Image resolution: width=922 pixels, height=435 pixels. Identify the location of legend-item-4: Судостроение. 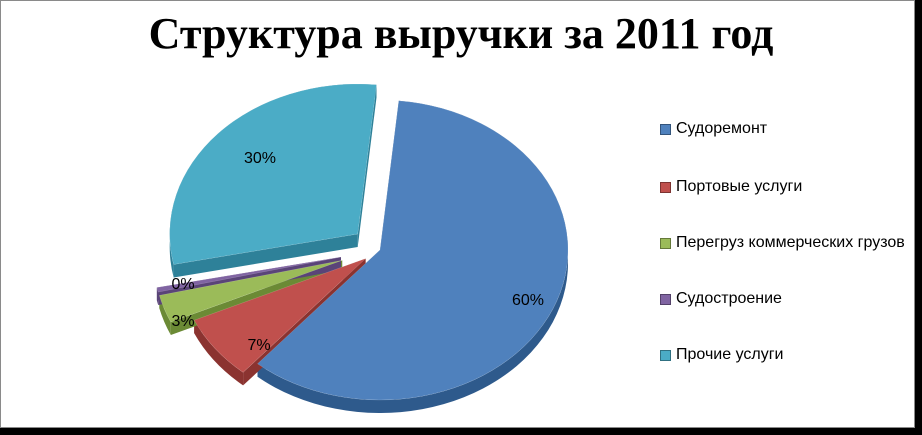
(785, 298).